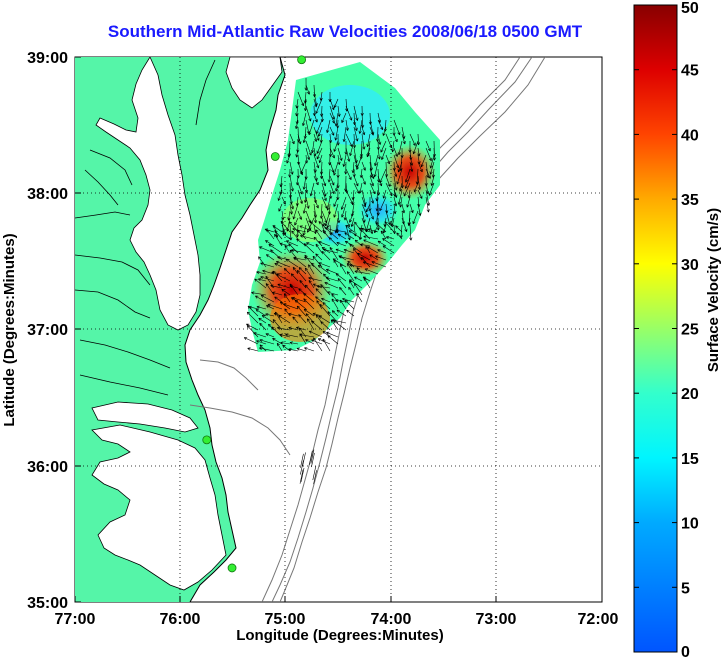 Image resolution: width=724 pixels, height=659 pixels. Describe the element at coordinates (690, 330) in the screenshot. I see `colorbar-tick-label: 25` at that location.